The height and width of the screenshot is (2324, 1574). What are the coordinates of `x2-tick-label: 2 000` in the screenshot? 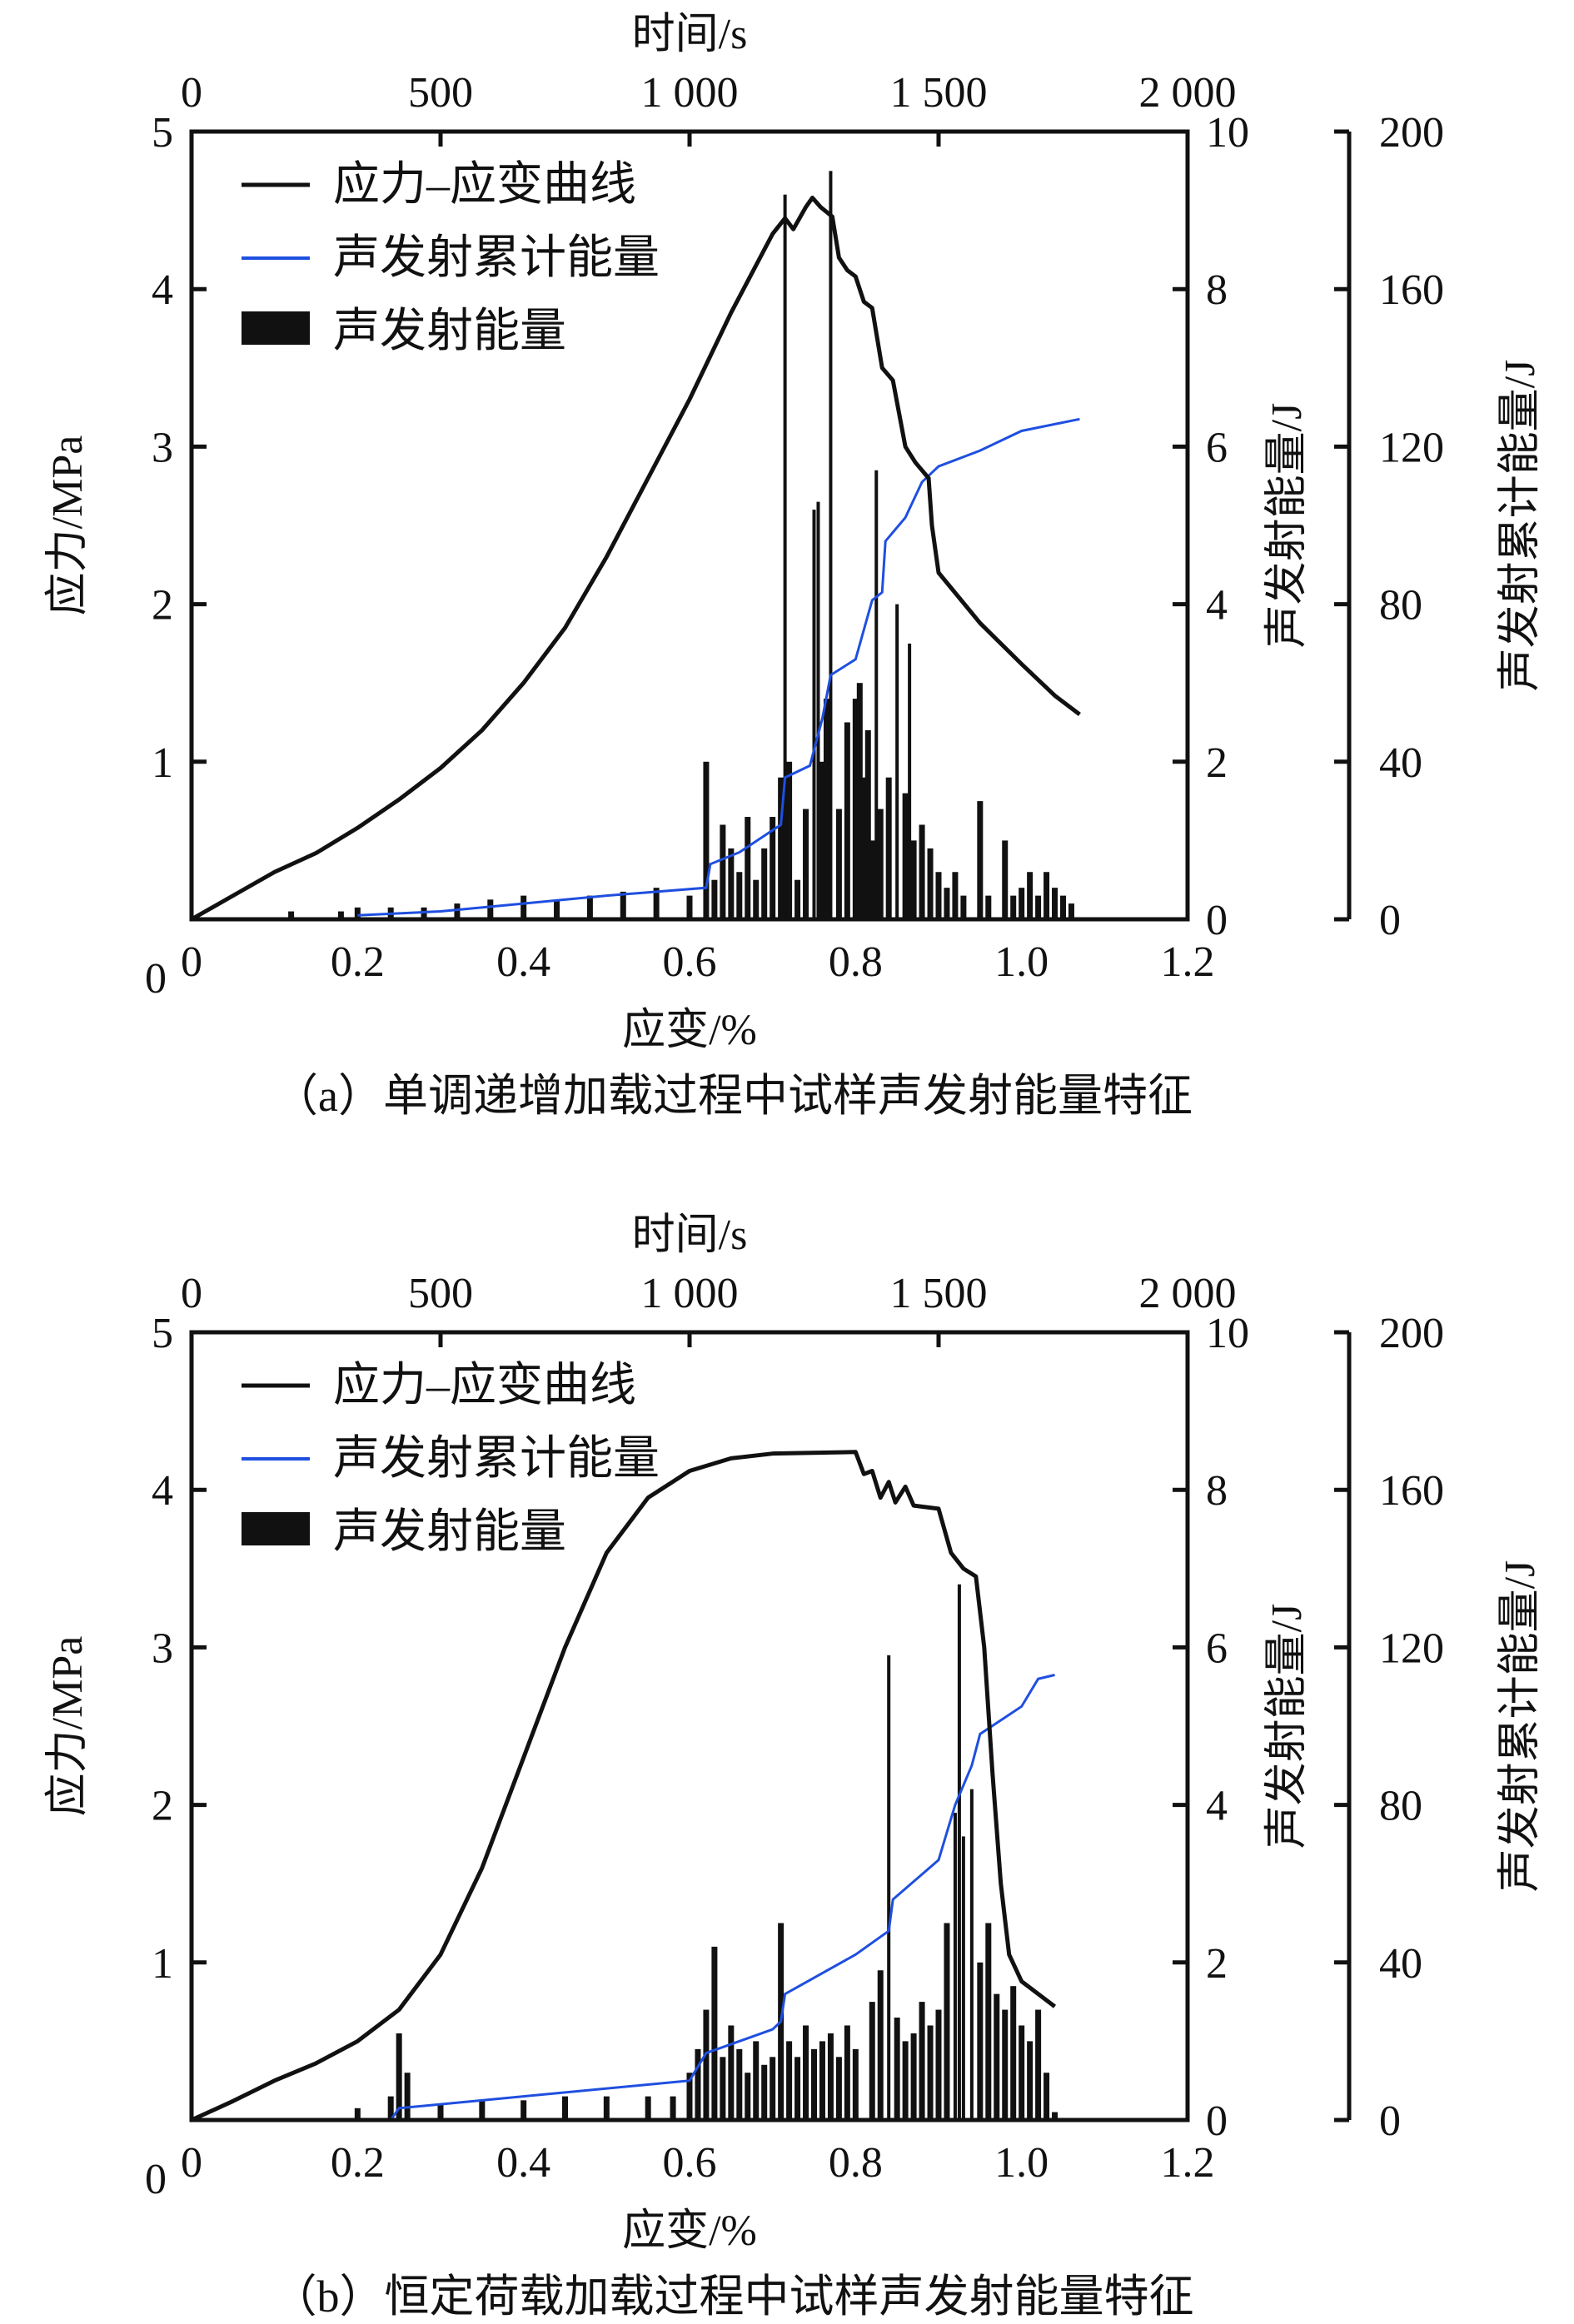 It's located at (1188, 1293).